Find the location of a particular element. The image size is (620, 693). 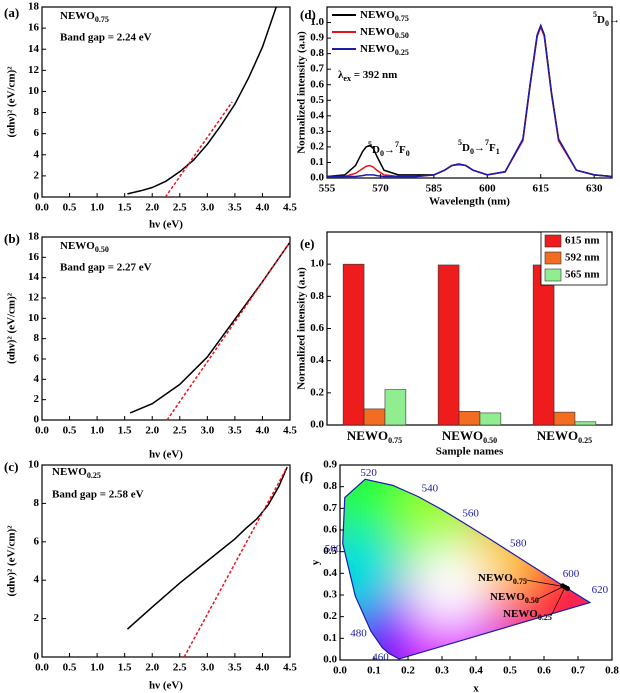

plot-frame is located at coordinates (166, 328).